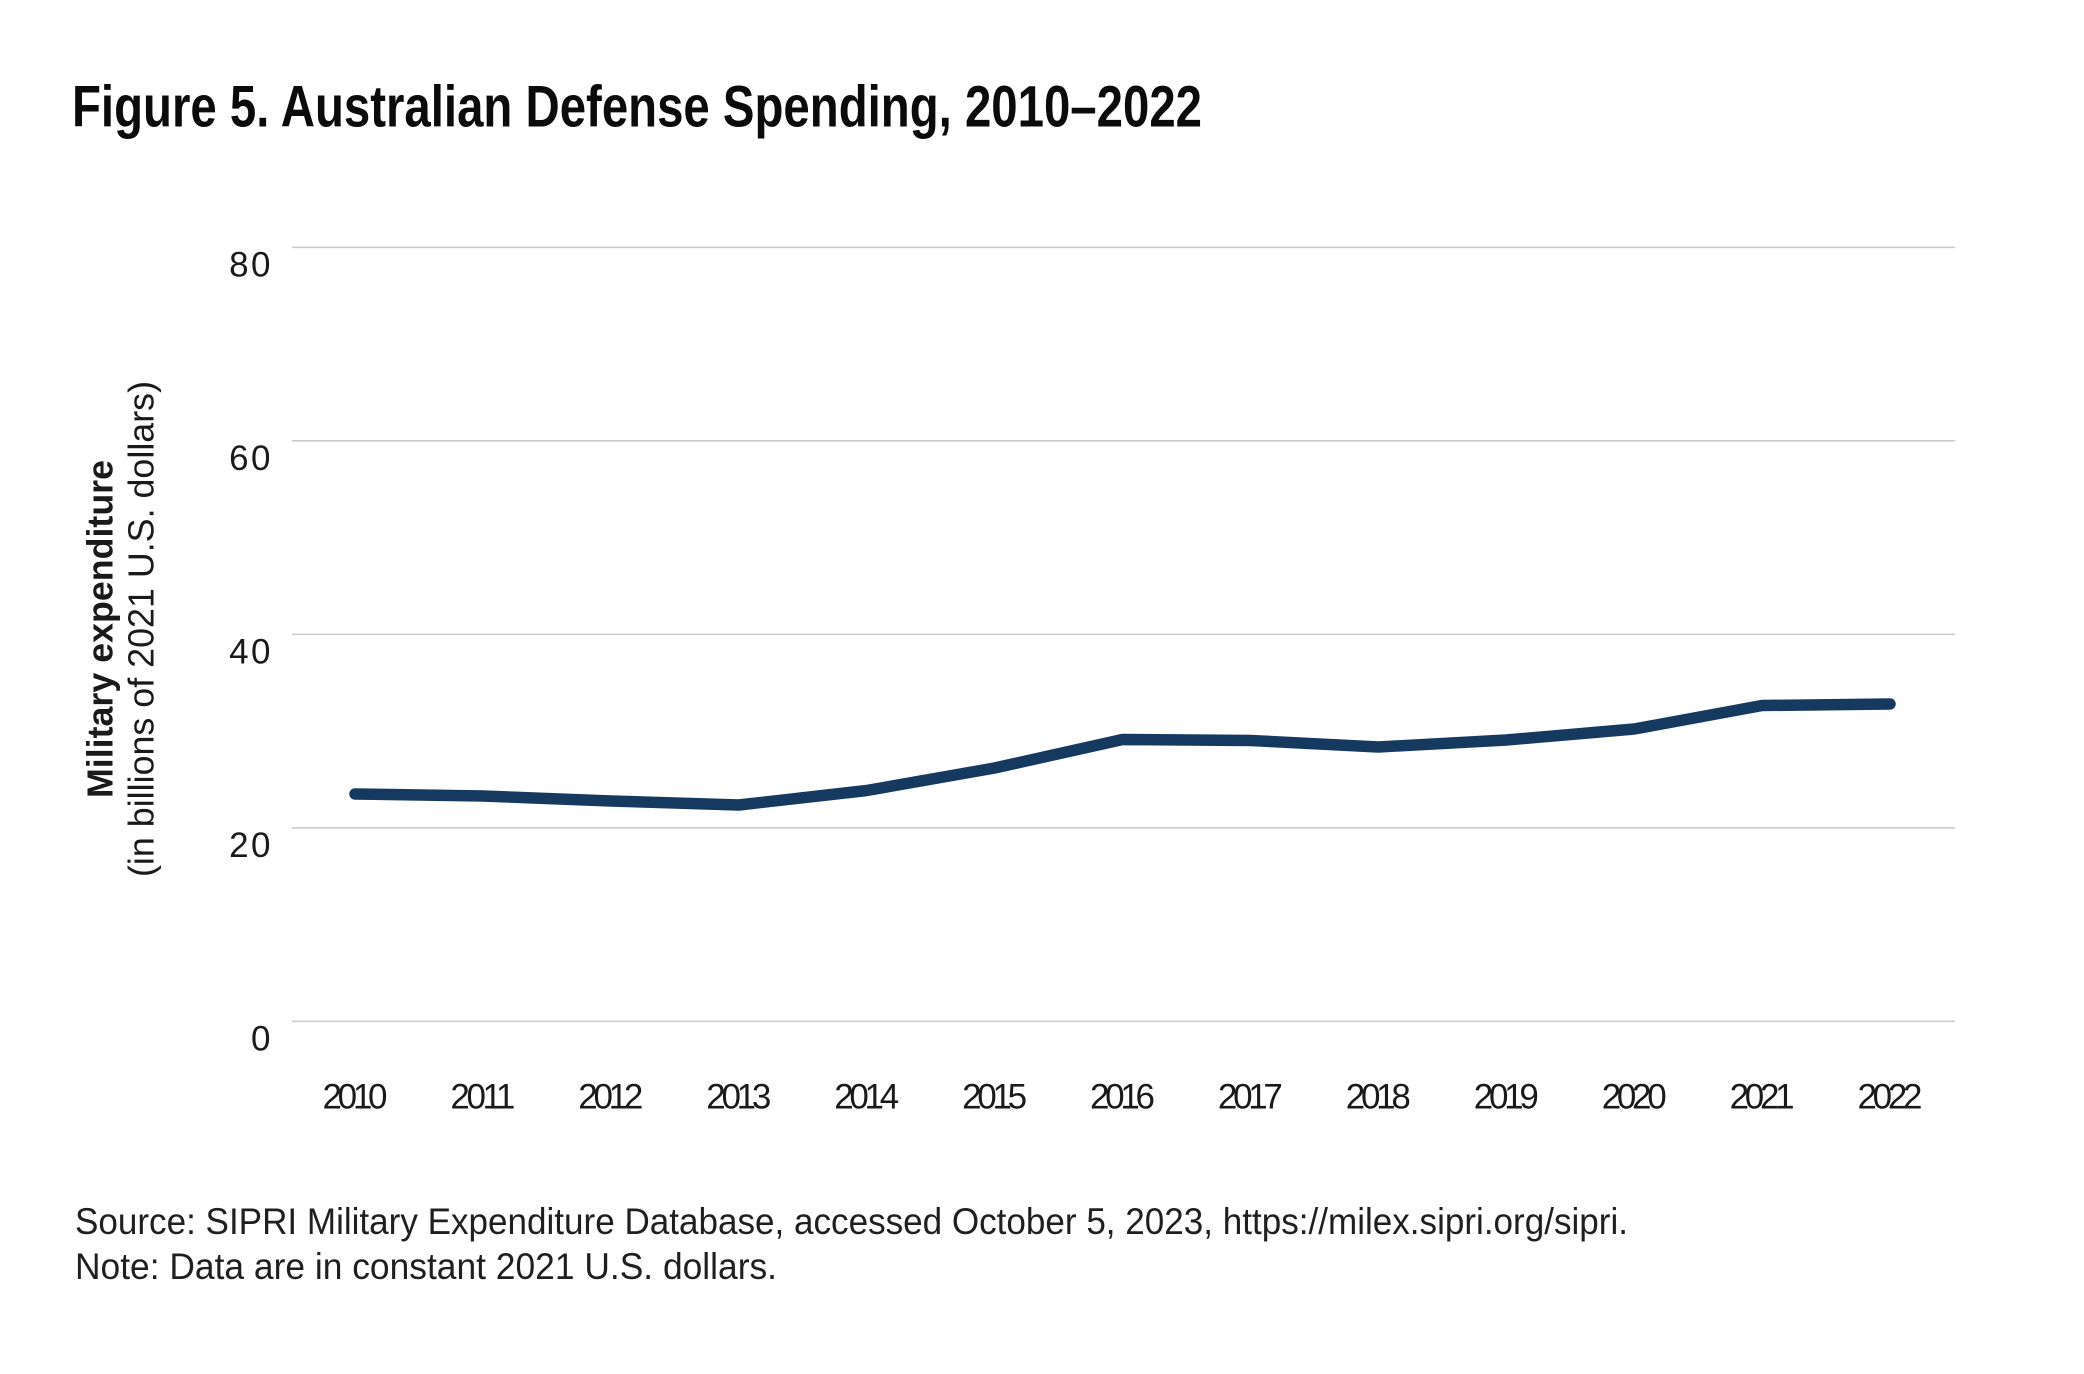 The width and height of the screenshot is (2084, 1374). Describe the element at coordinates (738, 1097) in the screenshot. I see `svg-text: 2013` at that location.